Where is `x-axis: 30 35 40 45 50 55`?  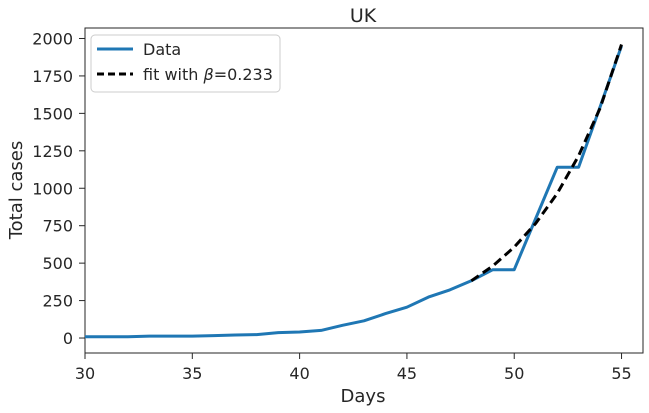 x-axis: 30 35 40 45 50 55 is located at coordinates (353, 368).